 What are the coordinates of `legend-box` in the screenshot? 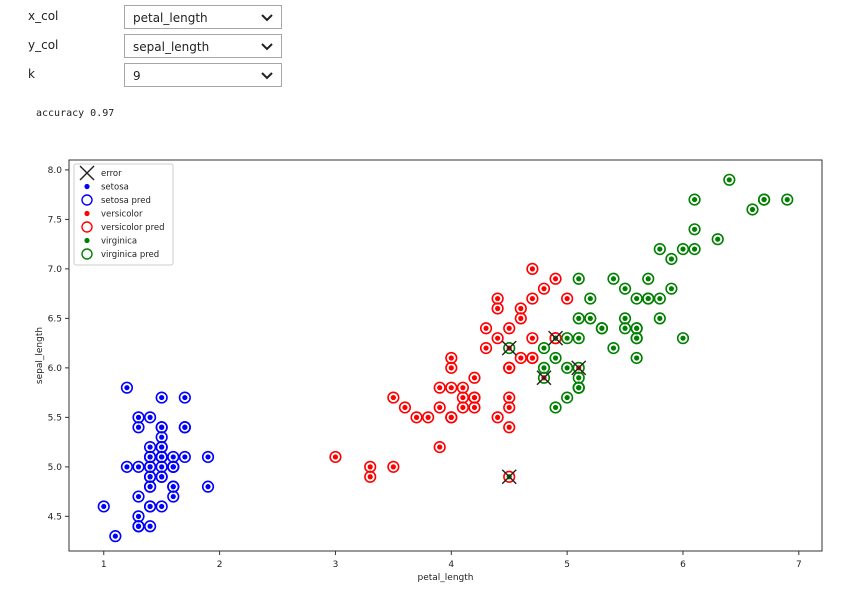 It's located at (123, 214).